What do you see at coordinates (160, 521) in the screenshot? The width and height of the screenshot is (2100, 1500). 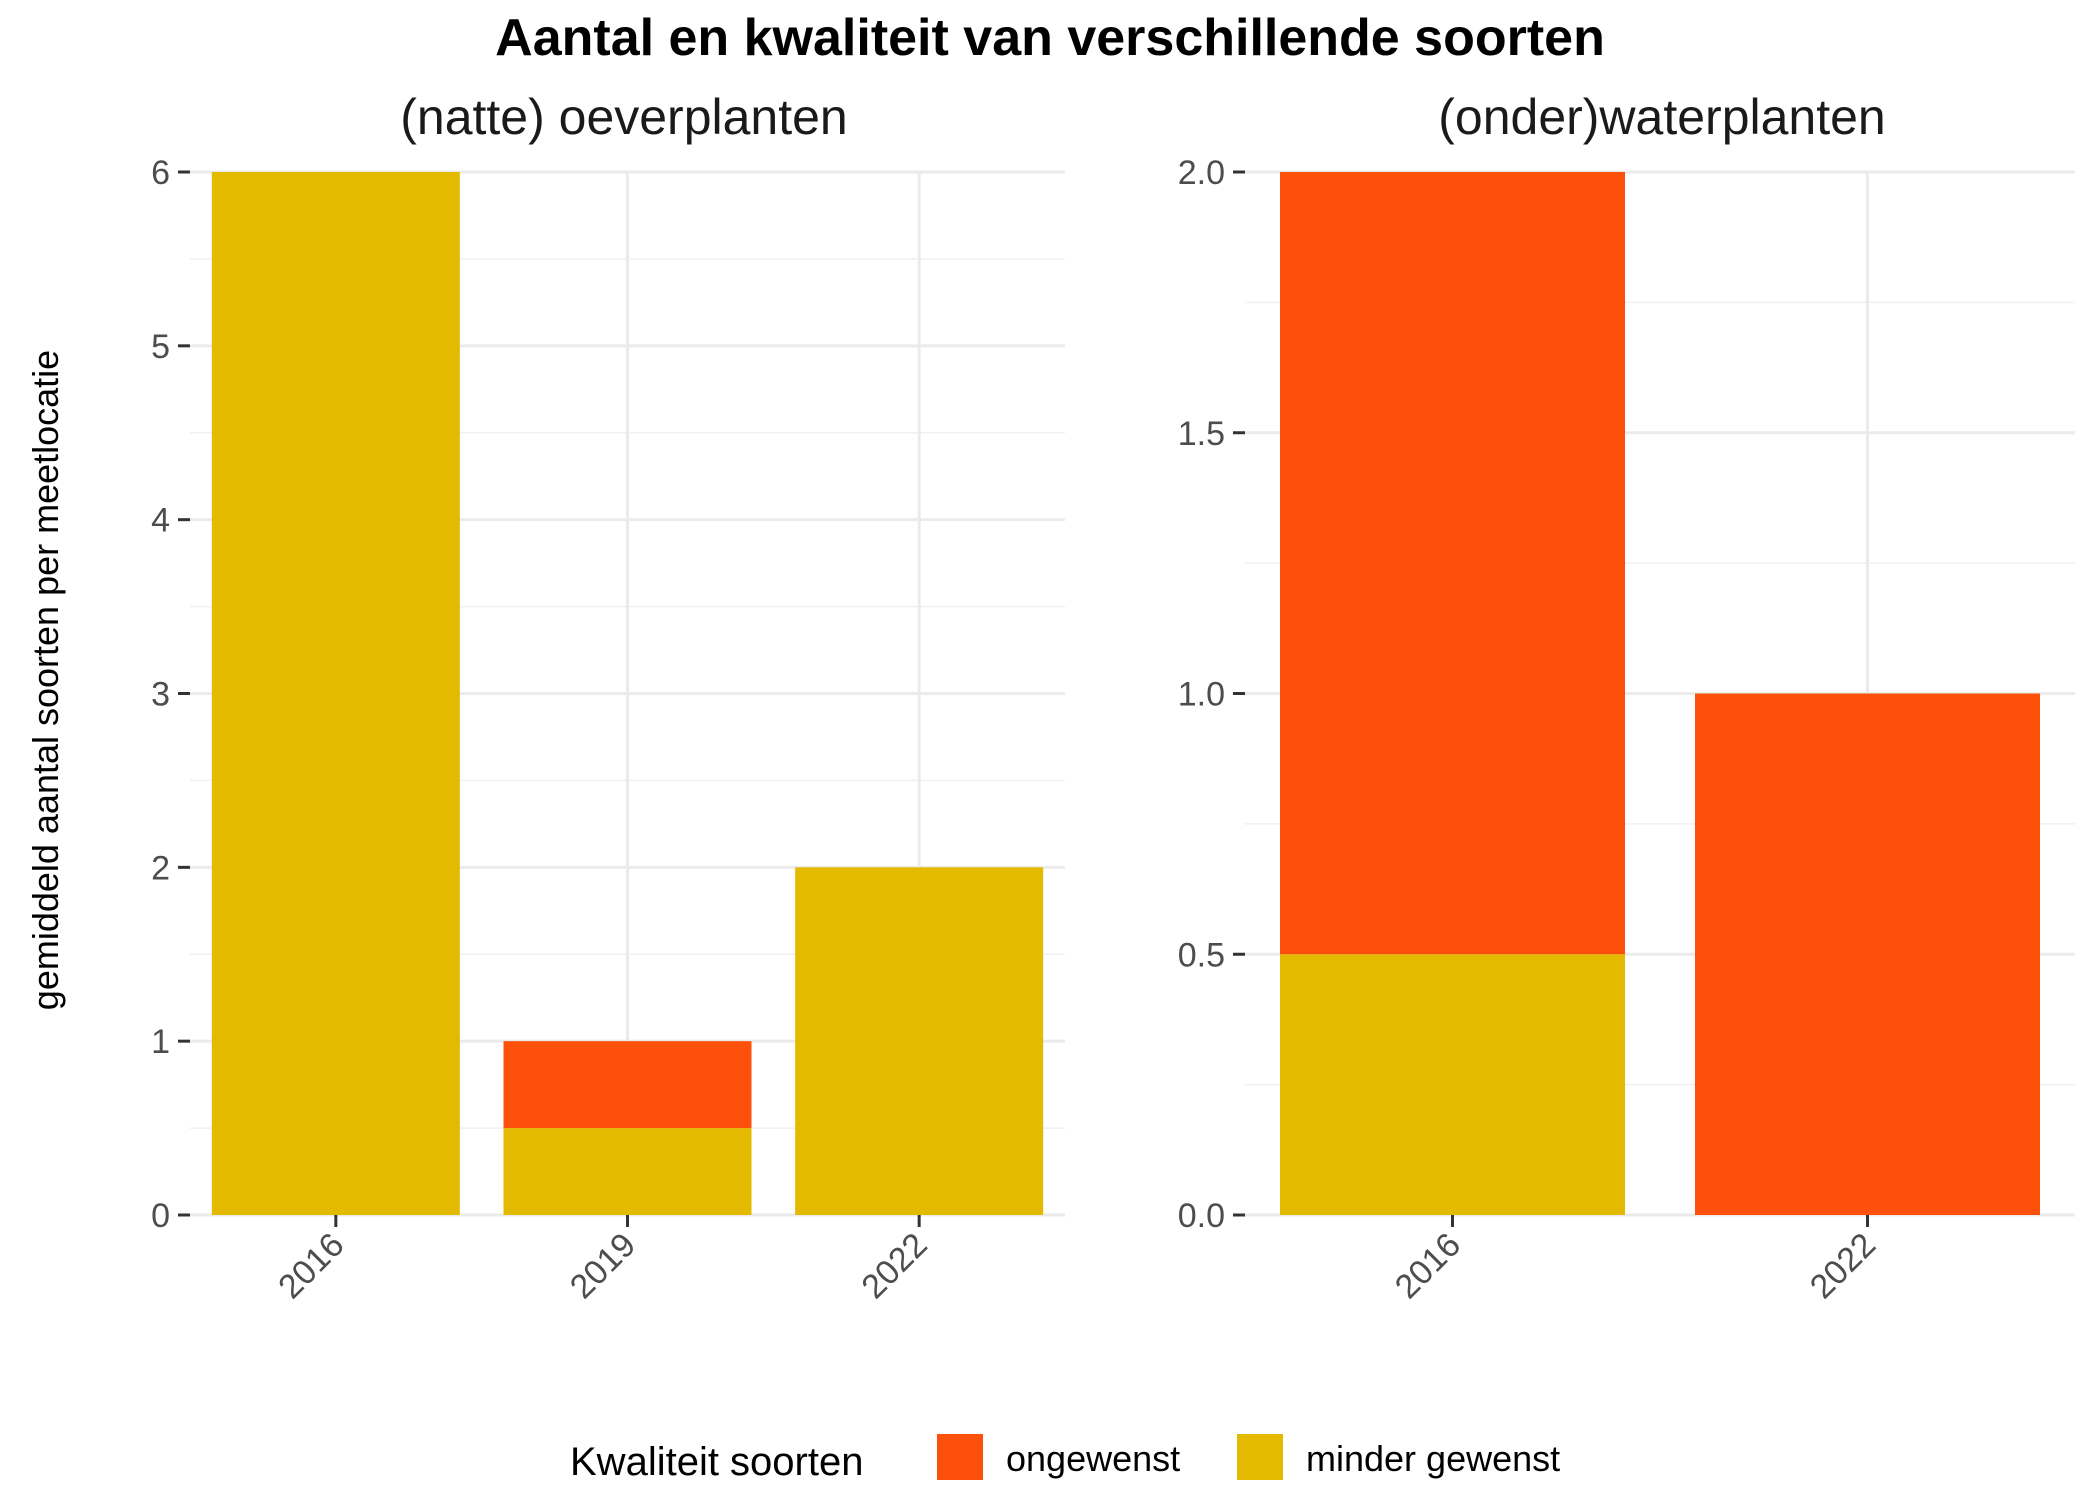 I see `y-tick-label: 4` at bounding box center [160, 521].